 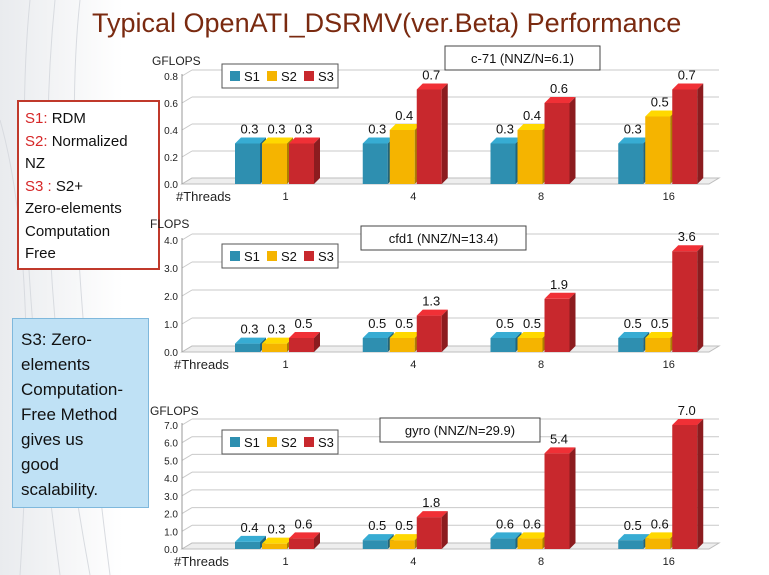 I want to click on note-line: good, so click(x=40, y=464).